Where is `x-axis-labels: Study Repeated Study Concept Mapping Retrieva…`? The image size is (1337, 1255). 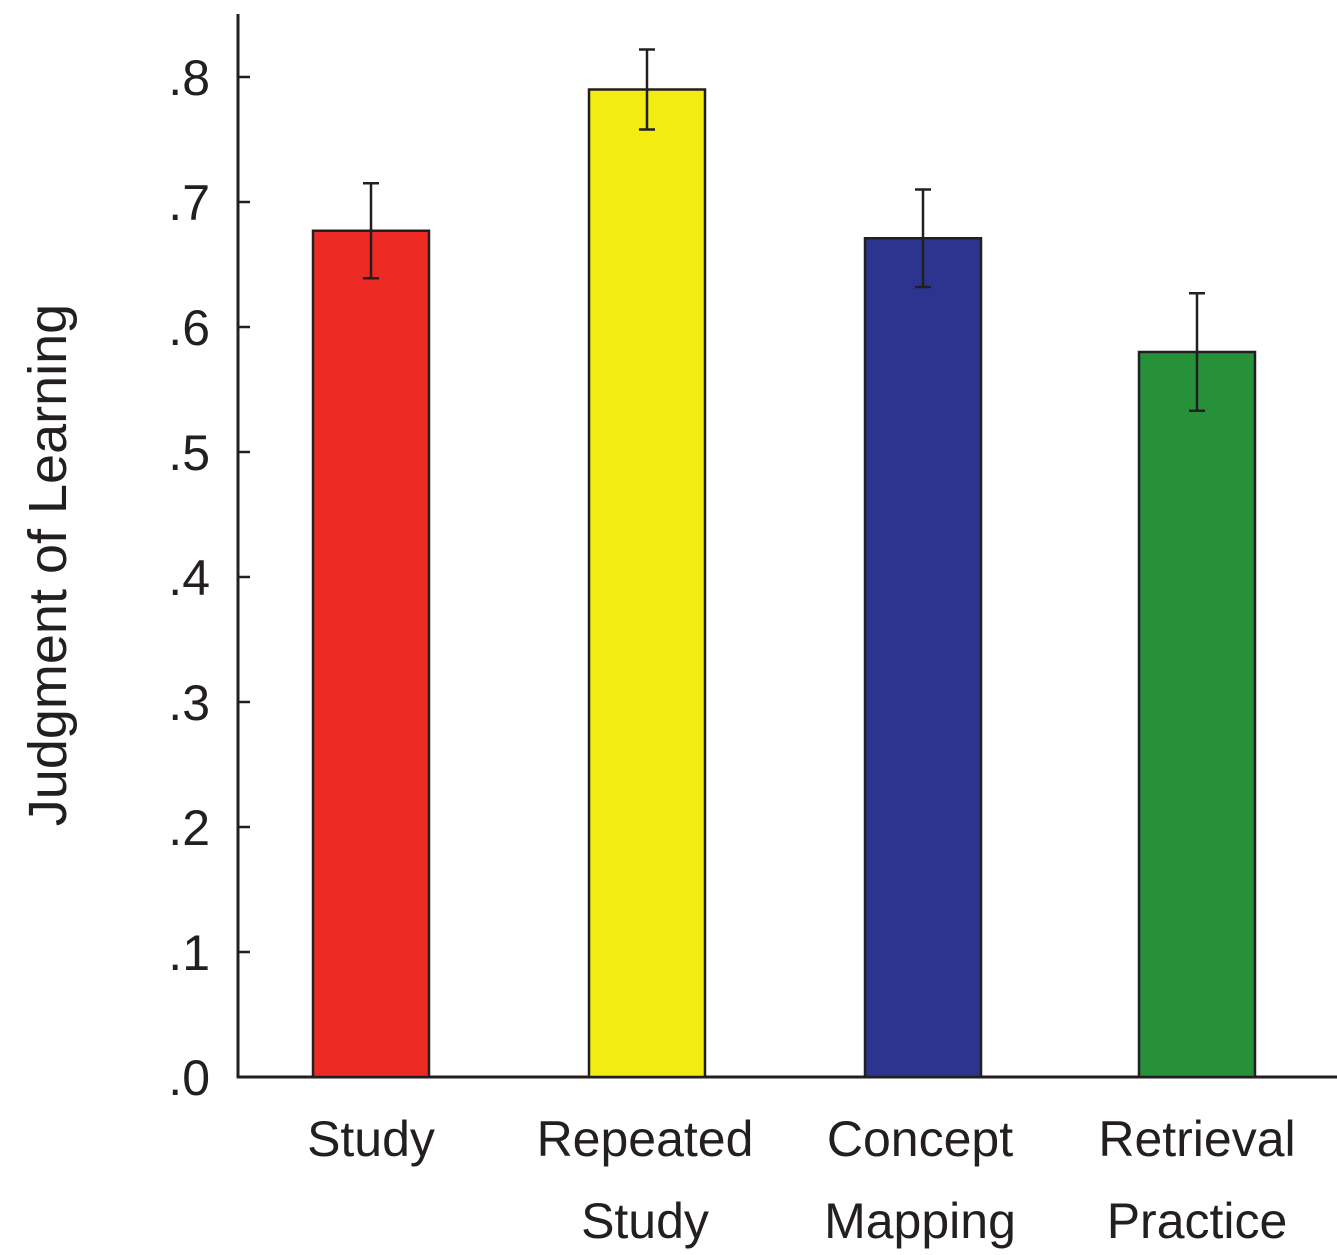
x-axis-labels: Study Repeated Study Concept Mapping Retrieva… is located at coordinates (801, 1180).